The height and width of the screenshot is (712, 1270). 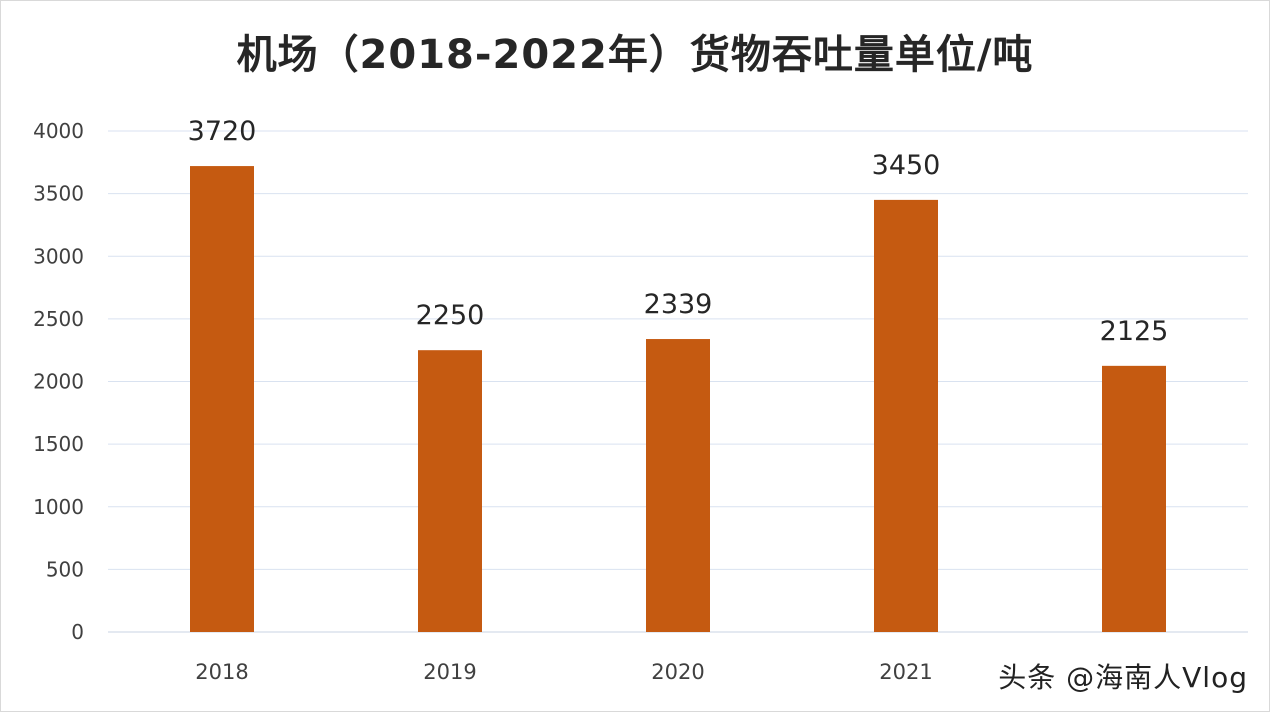 I want to click on watermark: 头条 @海南人Vlog, so click(x=1123, y=677).